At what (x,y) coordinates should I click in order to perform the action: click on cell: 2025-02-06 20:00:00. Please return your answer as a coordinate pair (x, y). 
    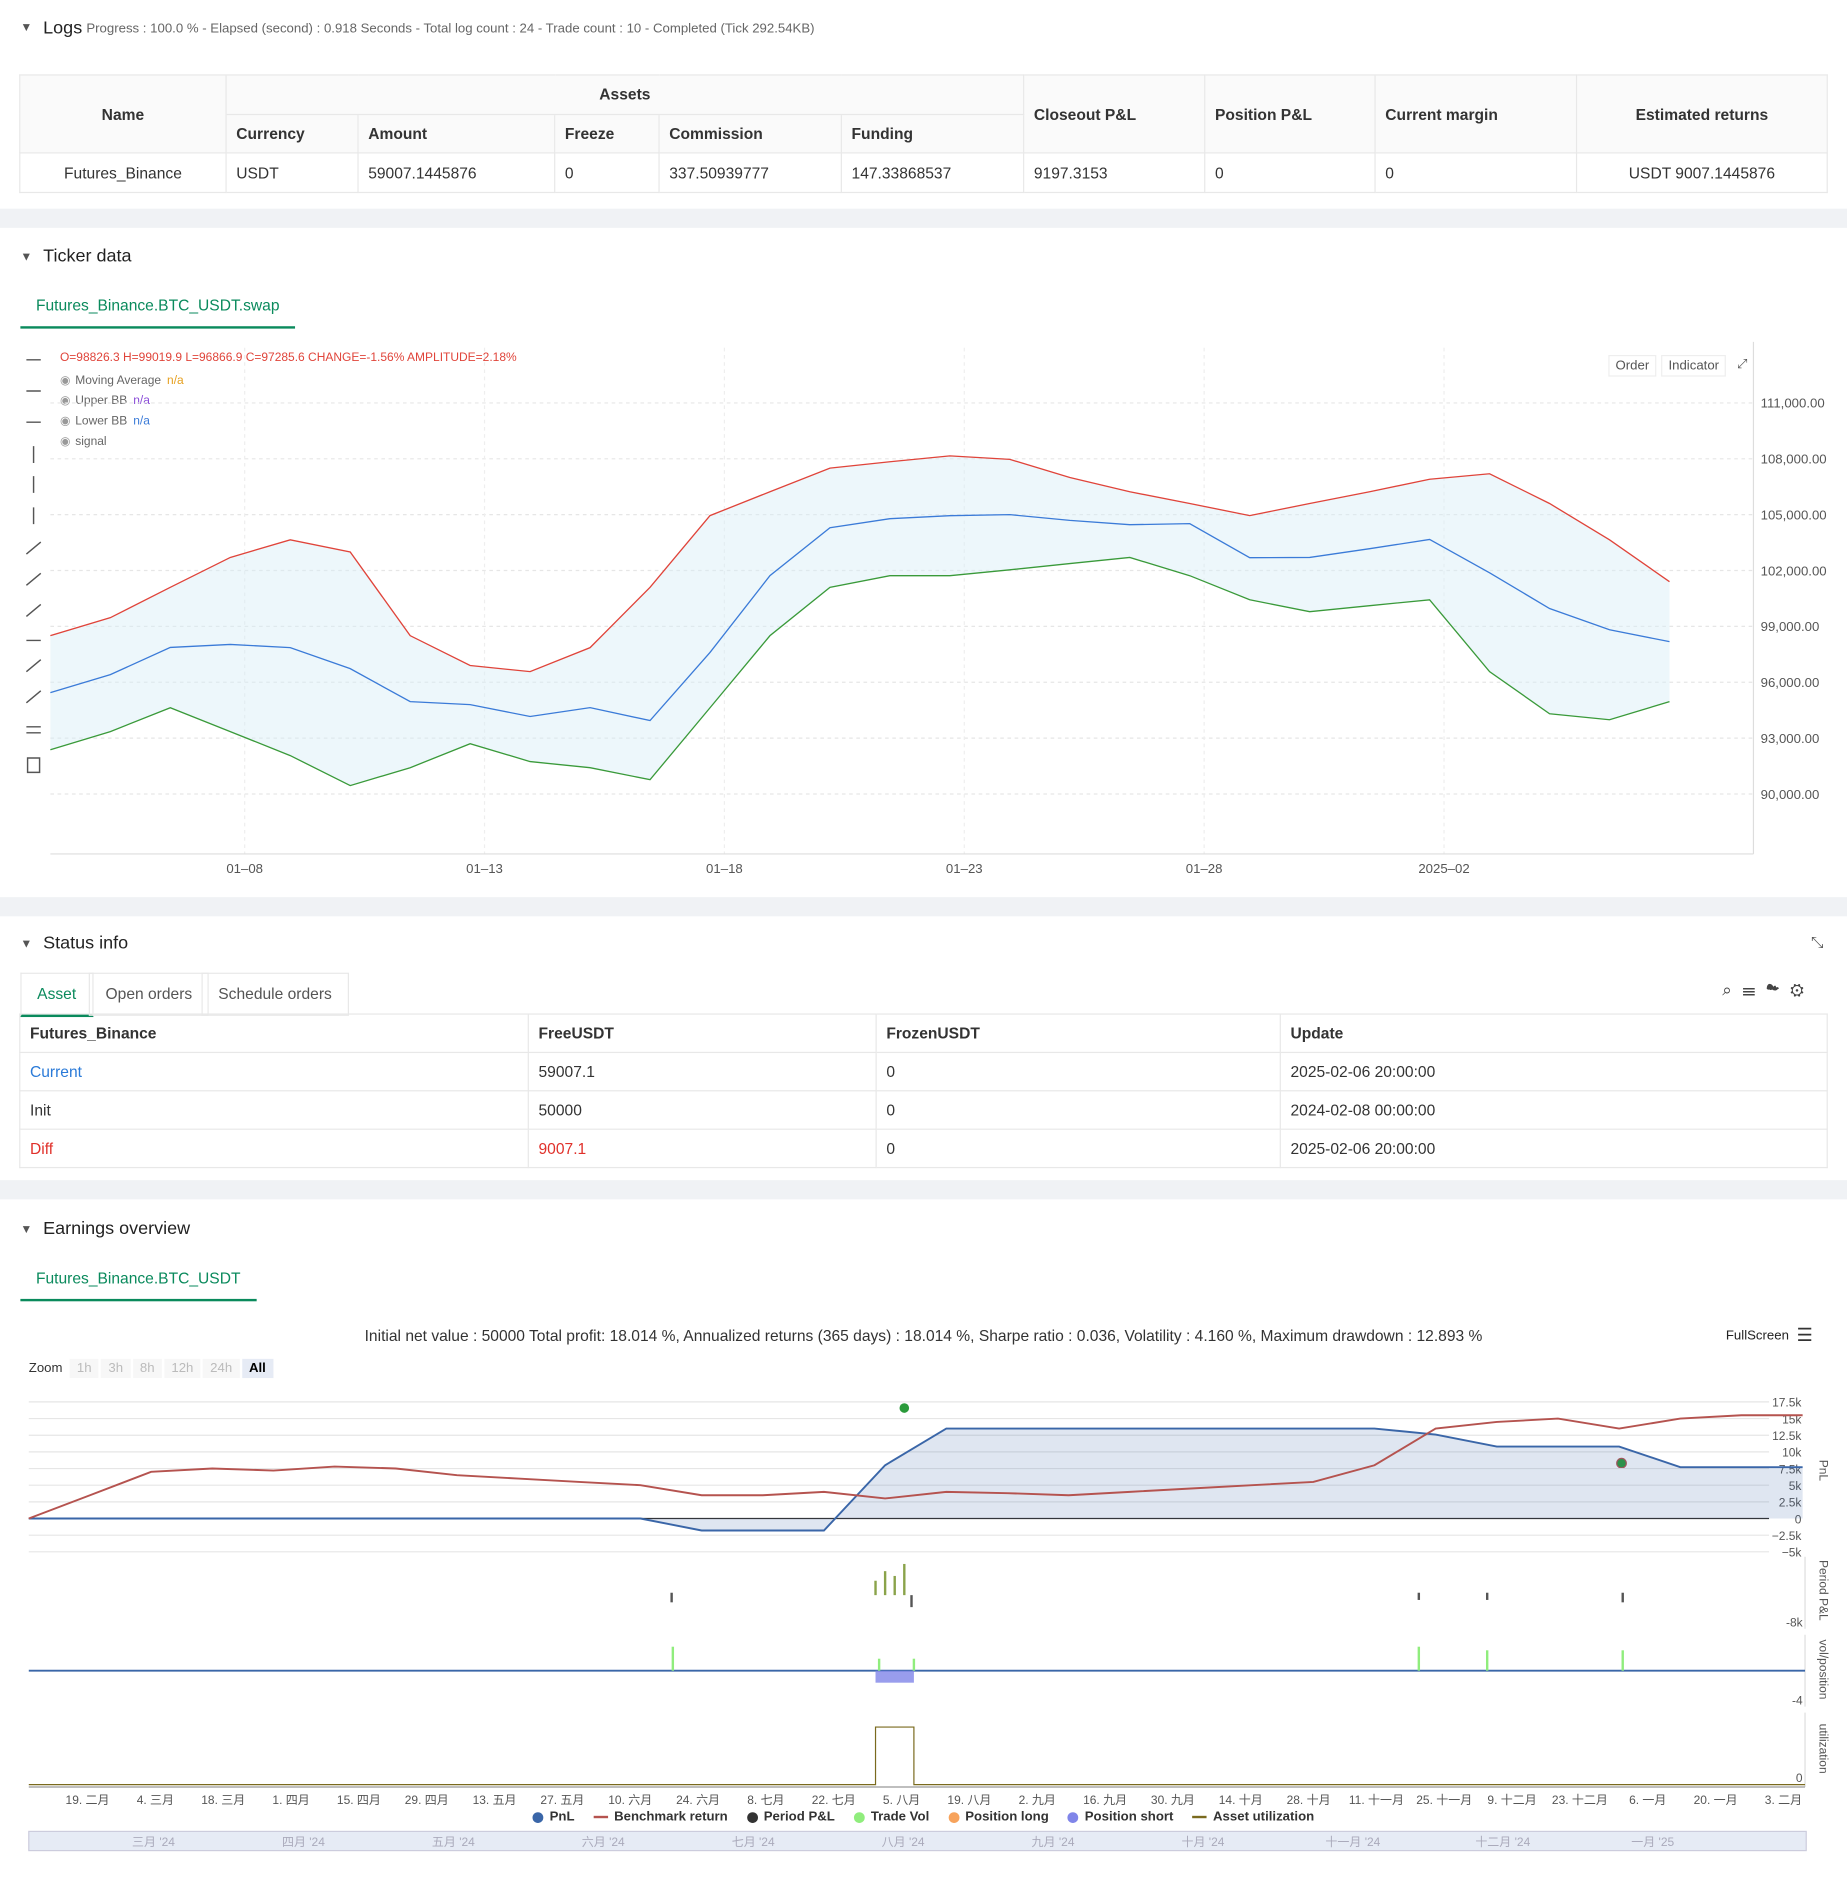
    Looking at the image, I should click on (1553, 1148).